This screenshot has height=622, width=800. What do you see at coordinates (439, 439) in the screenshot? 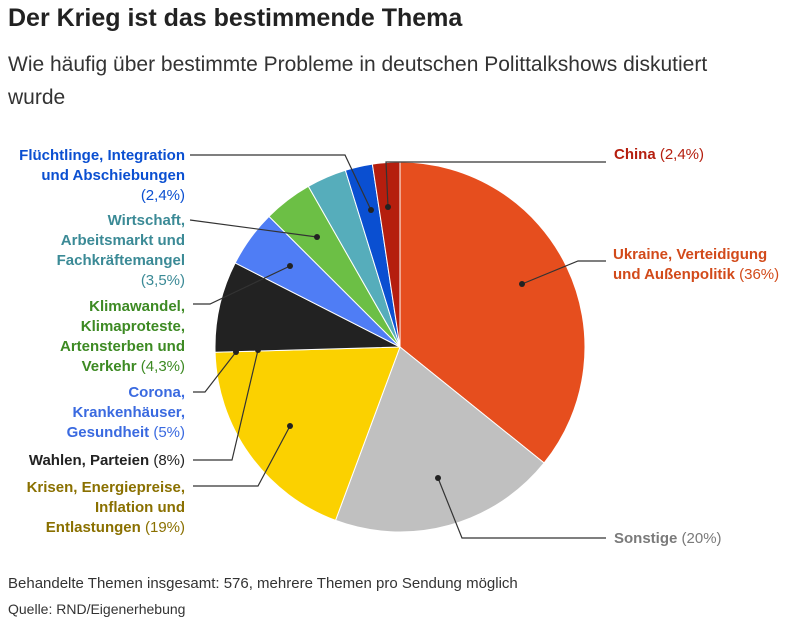
I see `pie-slice-sonstige` at bounding box center [439, 439].